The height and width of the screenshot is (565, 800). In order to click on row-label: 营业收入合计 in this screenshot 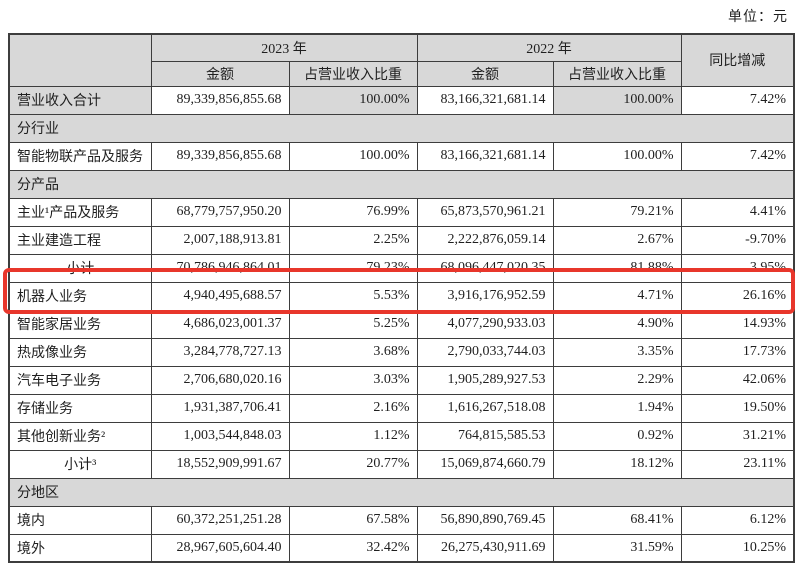, I will do `click(80, 100)`.